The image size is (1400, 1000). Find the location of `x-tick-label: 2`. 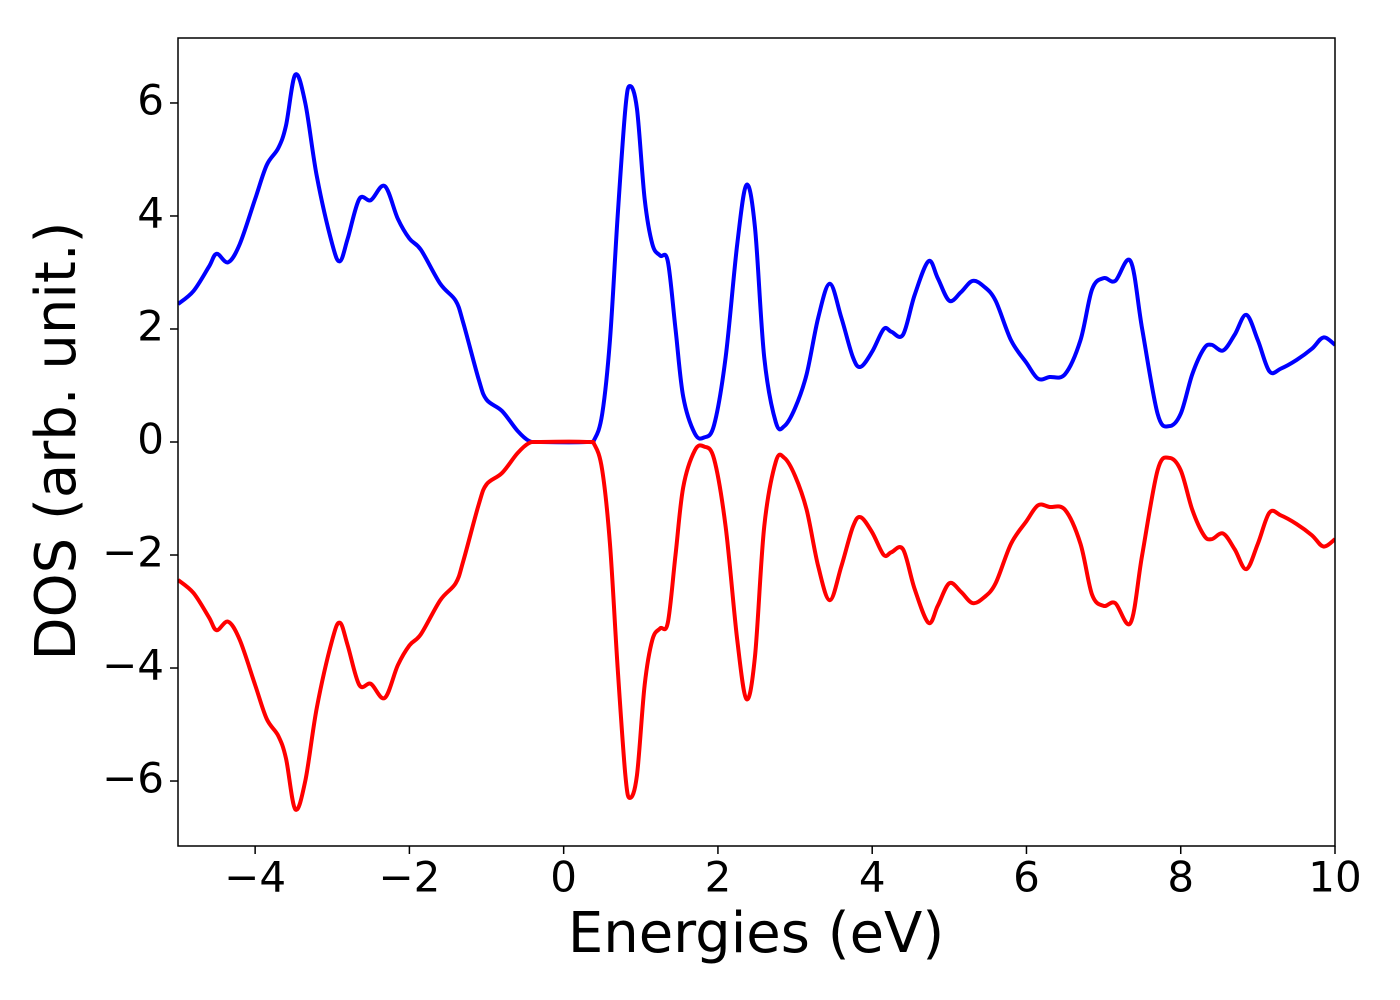

x-tick-label: 2 is located at coordinates (718, 877).